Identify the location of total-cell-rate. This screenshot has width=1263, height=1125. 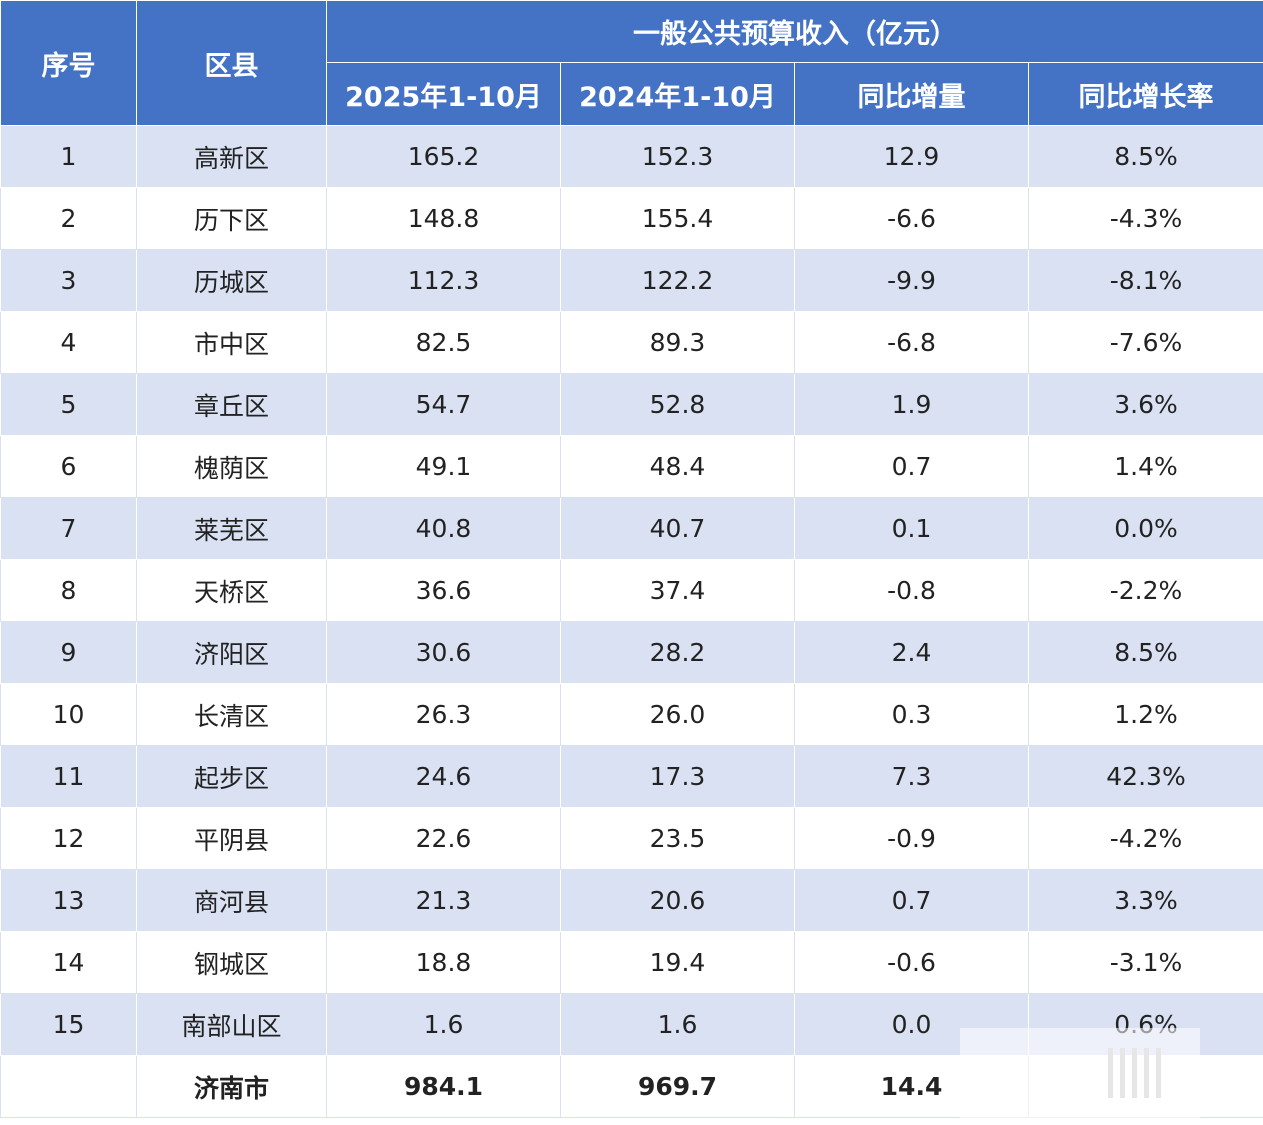
(1145, 1086).